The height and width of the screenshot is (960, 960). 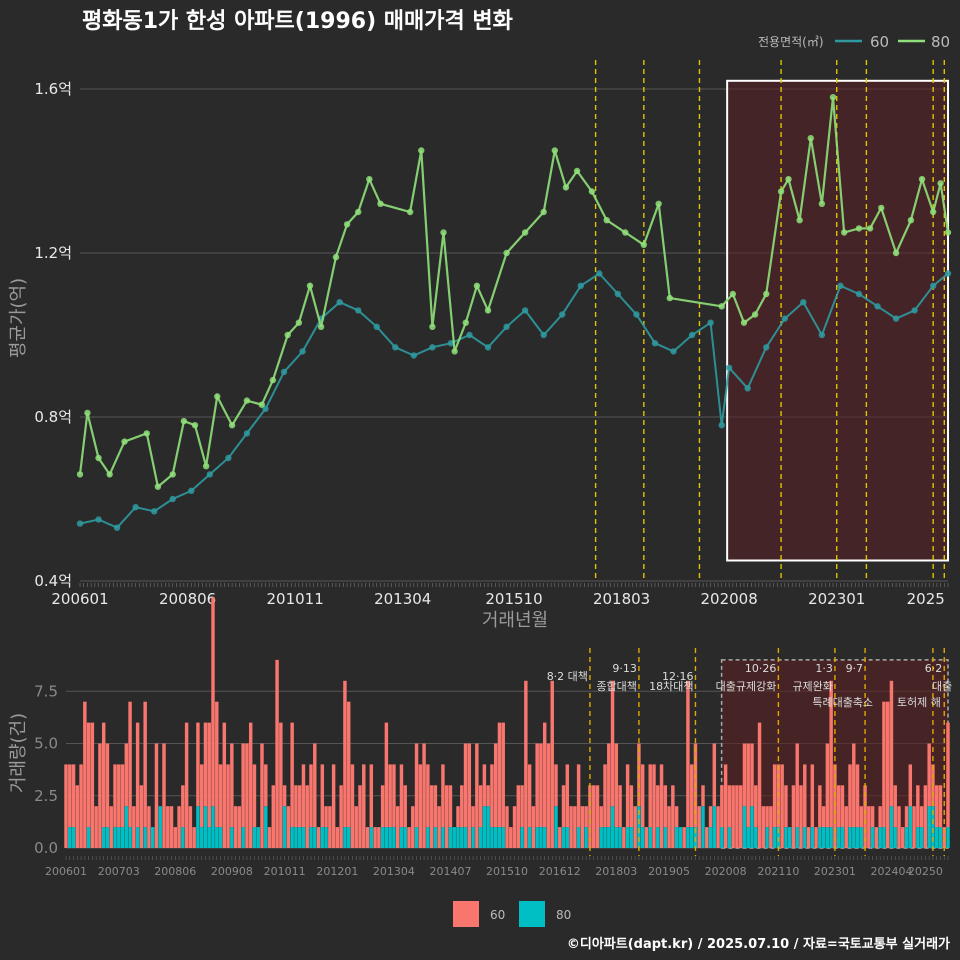 I want to click on y-tick-label: 1.6억, so click(x=53, y=89).